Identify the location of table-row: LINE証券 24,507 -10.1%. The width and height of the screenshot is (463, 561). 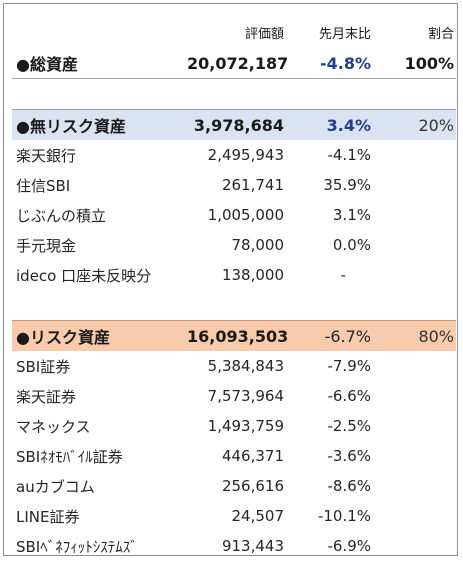
(234, 516).